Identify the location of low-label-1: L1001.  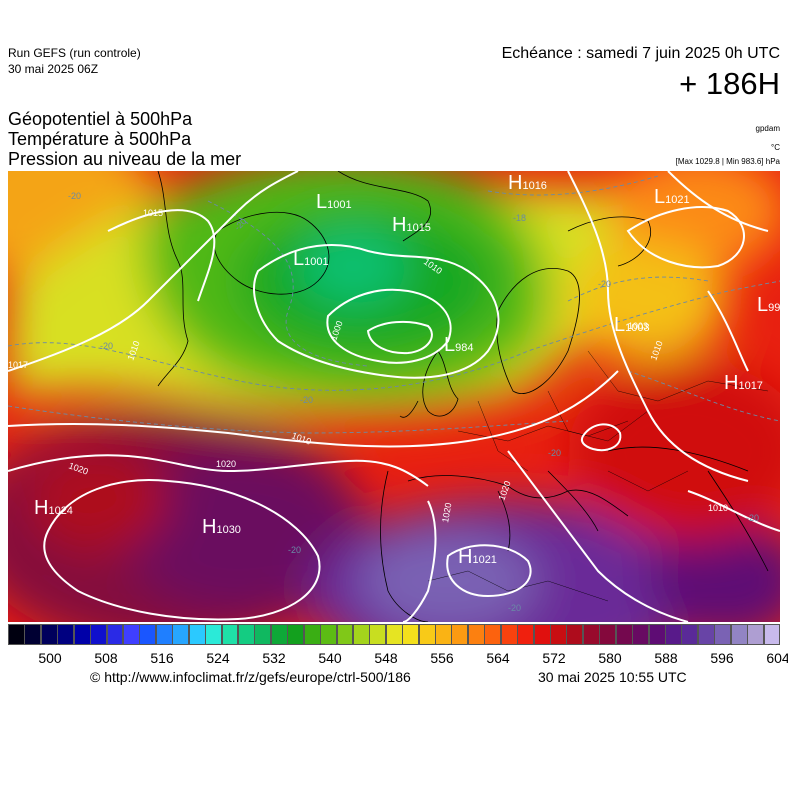
(334, 202).